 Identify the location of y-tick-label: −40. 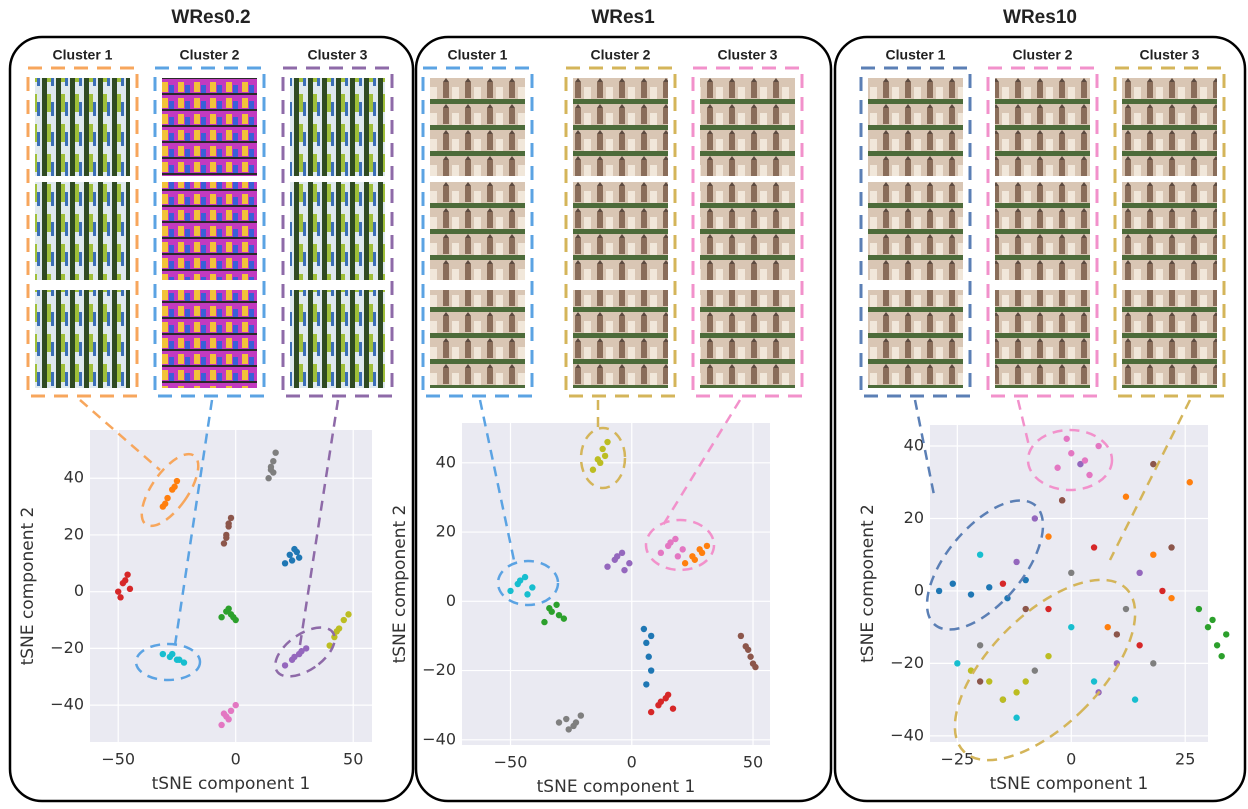
(907, 734).